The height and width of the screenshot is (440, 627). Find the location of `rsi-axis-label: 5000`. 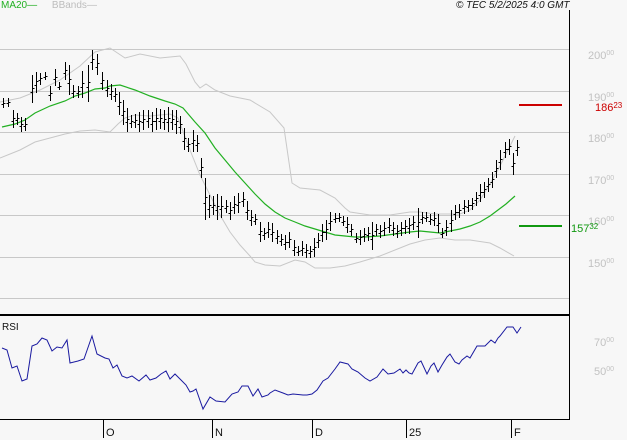

rsi-axis-label: 5000 is located at coordinates (604, 372).